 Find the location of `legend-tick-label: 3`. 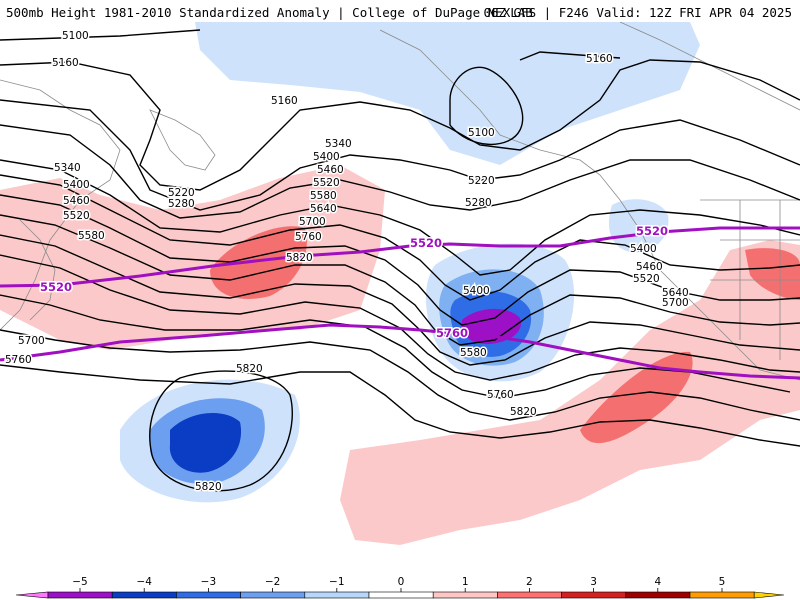

legend-tick-label: 3 is located at coordinates (593, 582).